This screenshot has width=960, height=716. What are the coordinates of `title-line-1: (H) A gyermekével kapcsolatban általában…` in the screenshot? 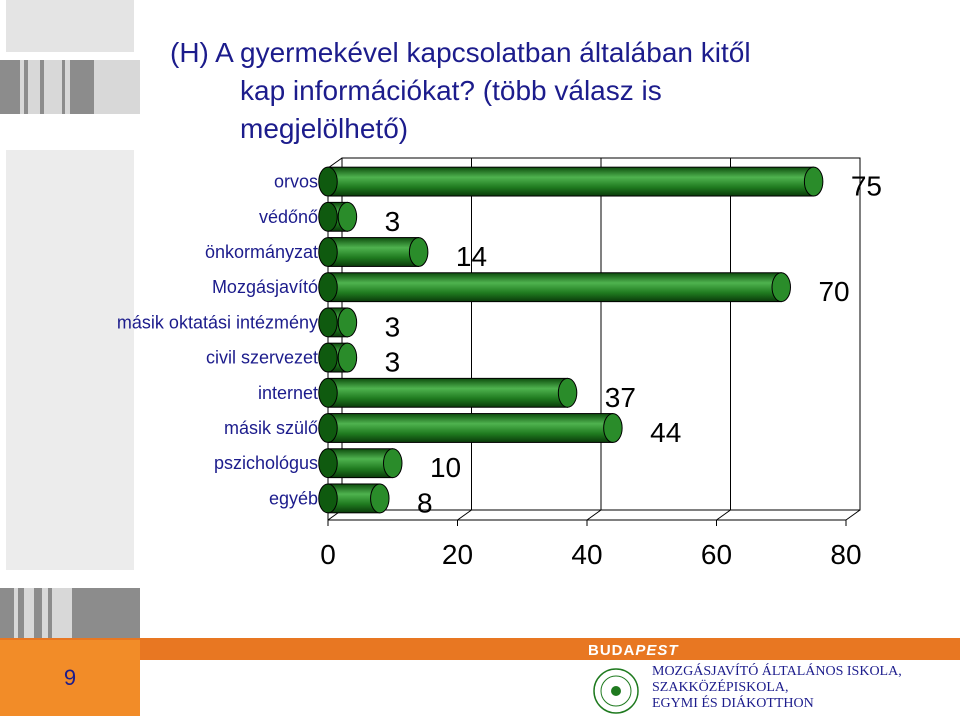 It's located at (460, 52).